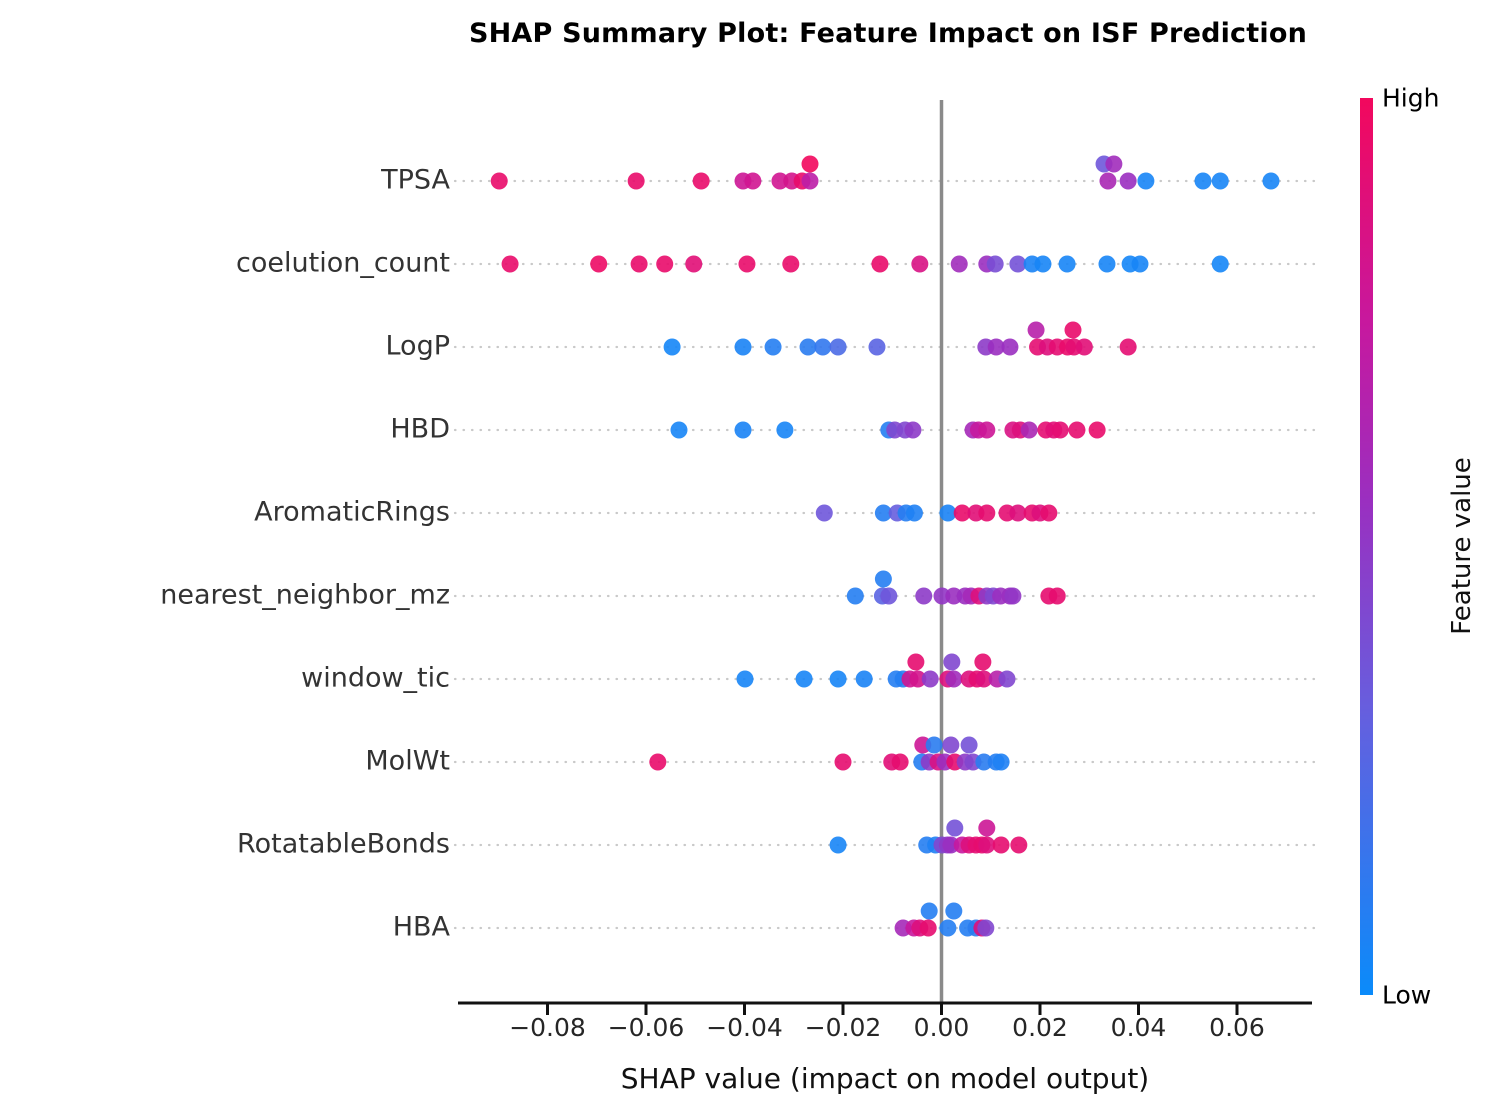 The height and width of the screenshot is (1117, 1500). I want to click on feature-label-MolWt: MolWt, so click(407, 761).